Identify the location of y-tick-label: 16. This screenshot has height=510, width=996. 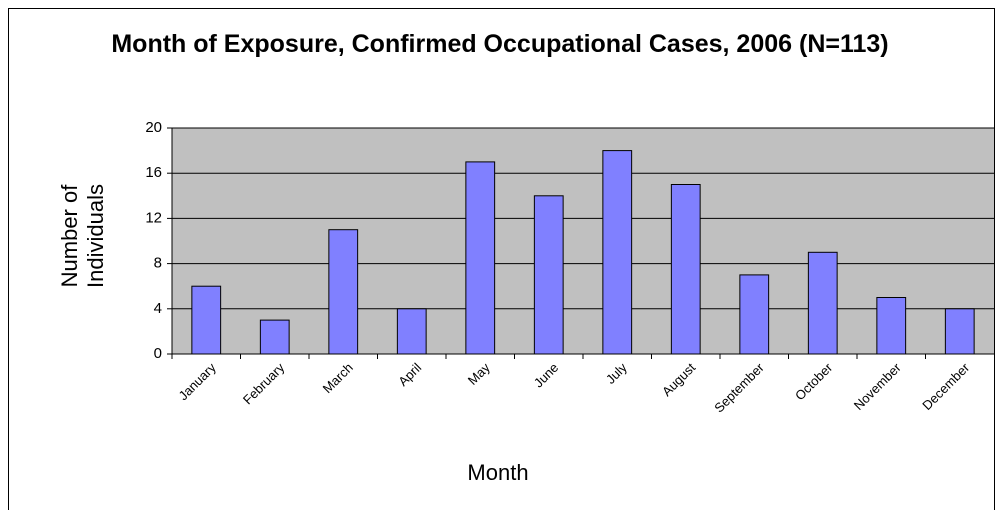
(153, 172).